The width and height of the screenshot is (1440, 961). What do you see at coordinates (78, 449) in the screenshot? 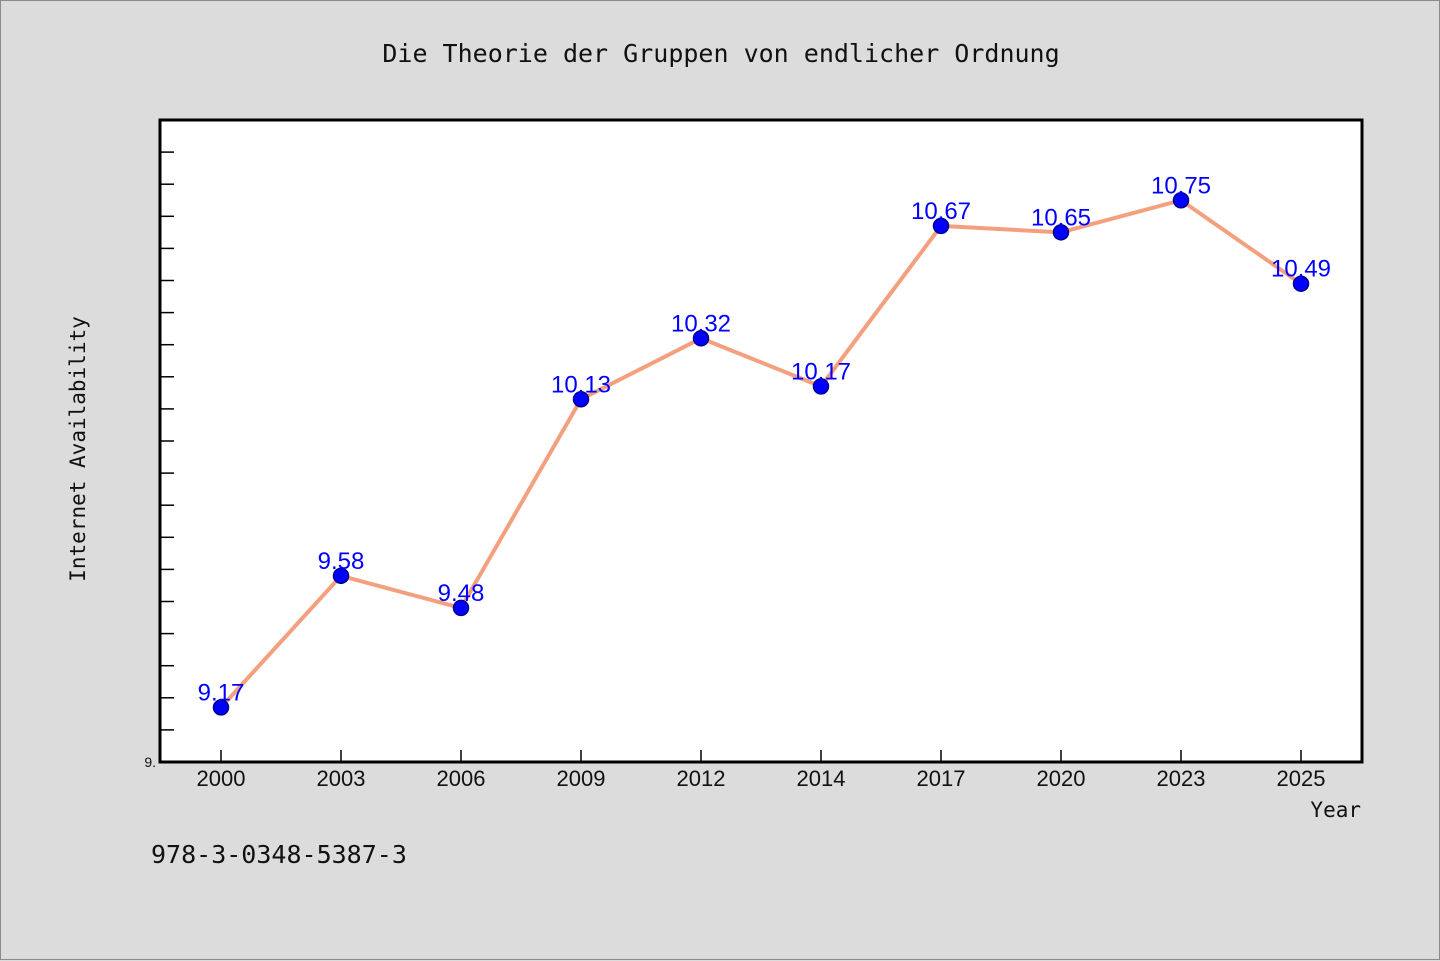
I see `y-axis-label: Internet Availability` at bounding box center [78, 449].